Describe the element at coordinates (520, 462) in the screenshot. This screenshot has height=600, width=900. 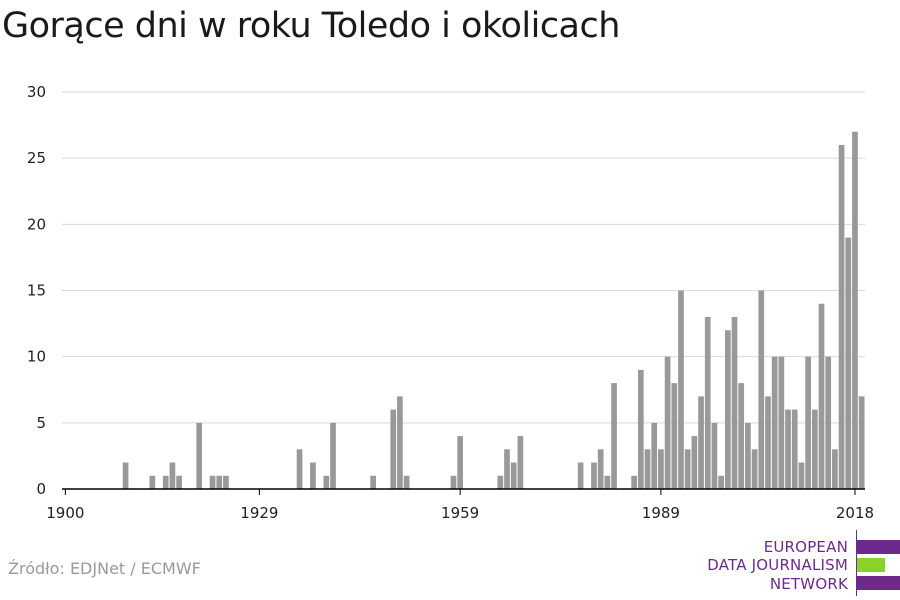
I see `bar-1968` at that location.